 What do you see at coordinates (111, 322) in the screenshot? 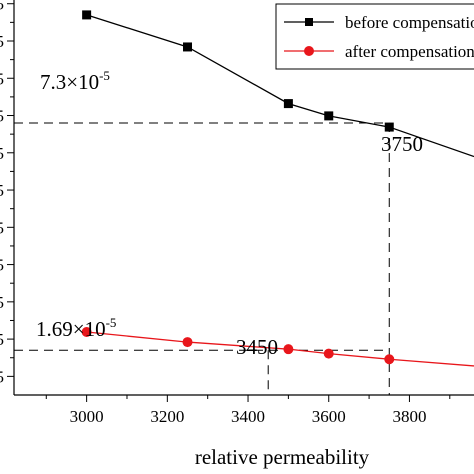
I see `annotation-after-value-exponent: -5` at bounding box center [111, 322].